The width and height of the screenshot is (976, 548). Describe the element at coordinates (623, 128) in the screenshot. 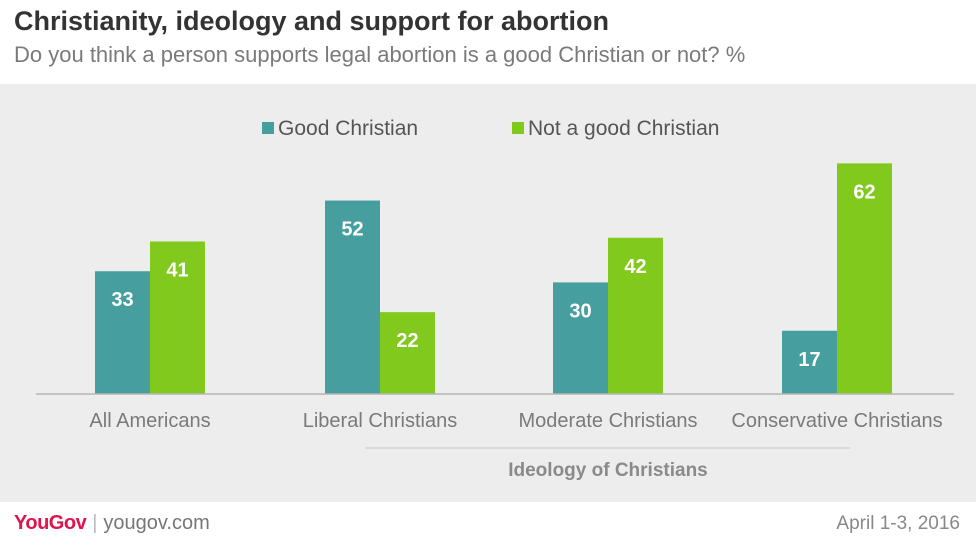

I see `legend-label-not-a-good-christian: Not a good Christian` at that location.